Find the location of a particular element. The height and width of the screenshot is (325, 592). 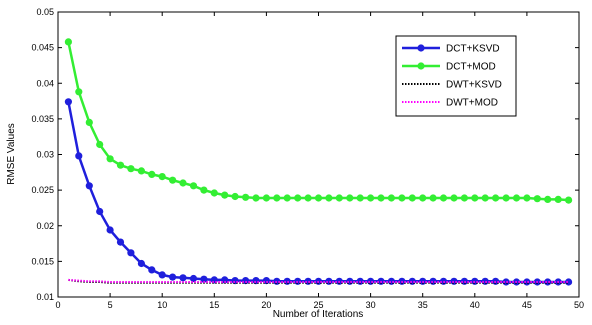

x-tick-label: 35 is located at coordinates (423, 305).